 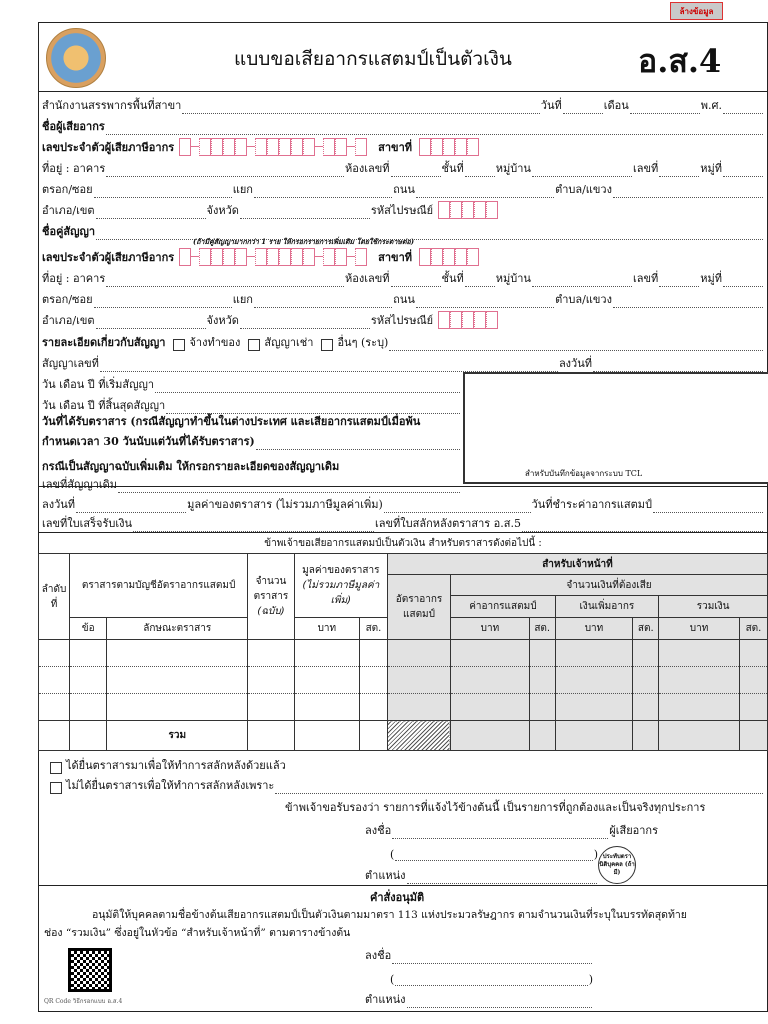 I want to click on year-field, so click(x=743, y=108).